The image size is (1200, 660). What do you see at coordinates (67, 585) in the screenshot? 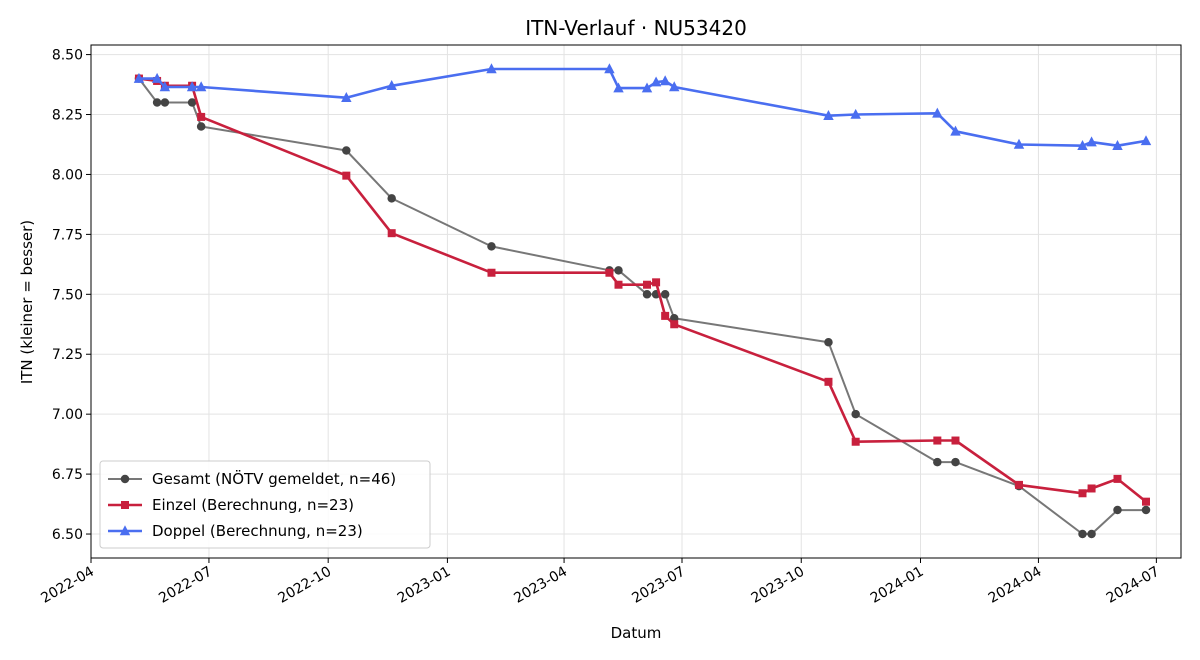
I see `x-tick-label: 2022-04` at bounding box center [67, 585].